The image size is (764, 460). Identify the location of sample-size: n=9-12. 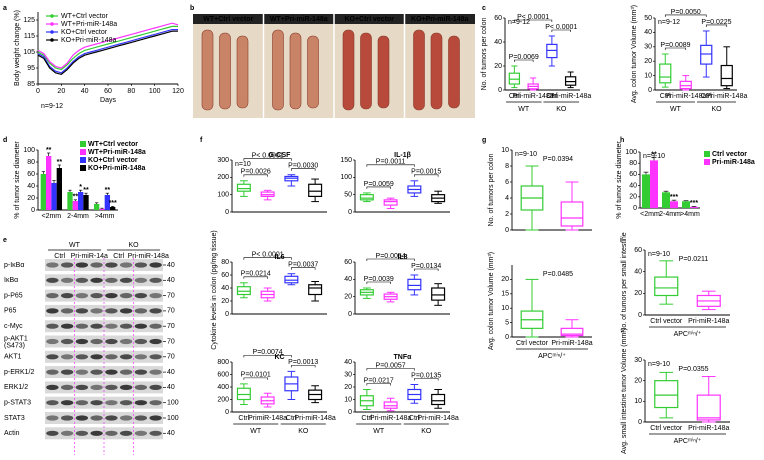
(669, 22).